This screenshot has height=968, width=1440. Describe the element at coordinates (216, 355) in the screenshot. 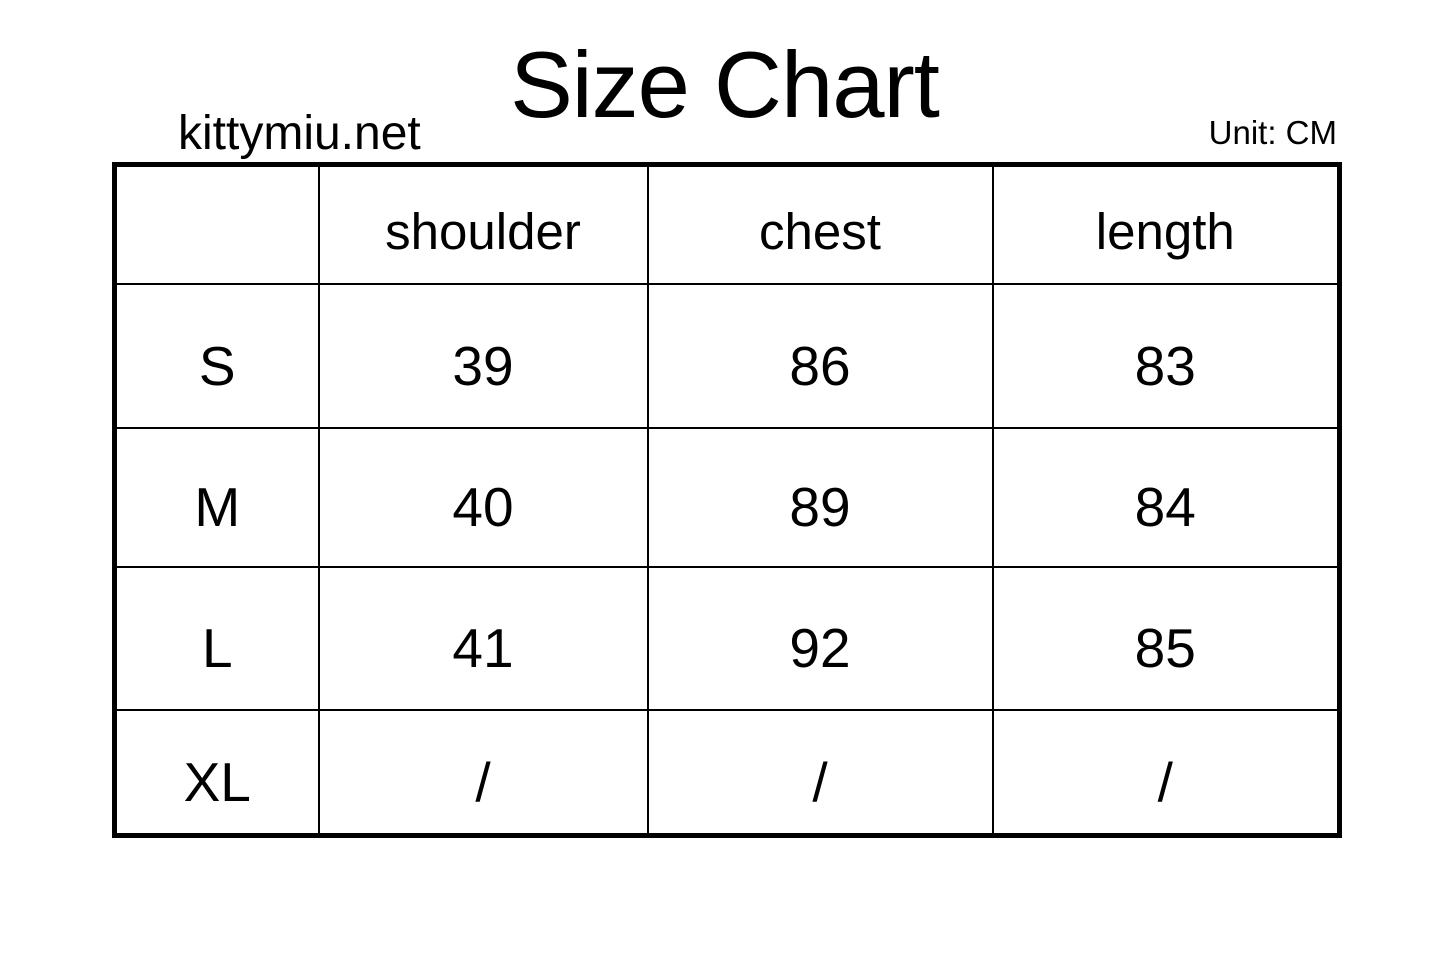

I see `size-label-s: S` at that location.